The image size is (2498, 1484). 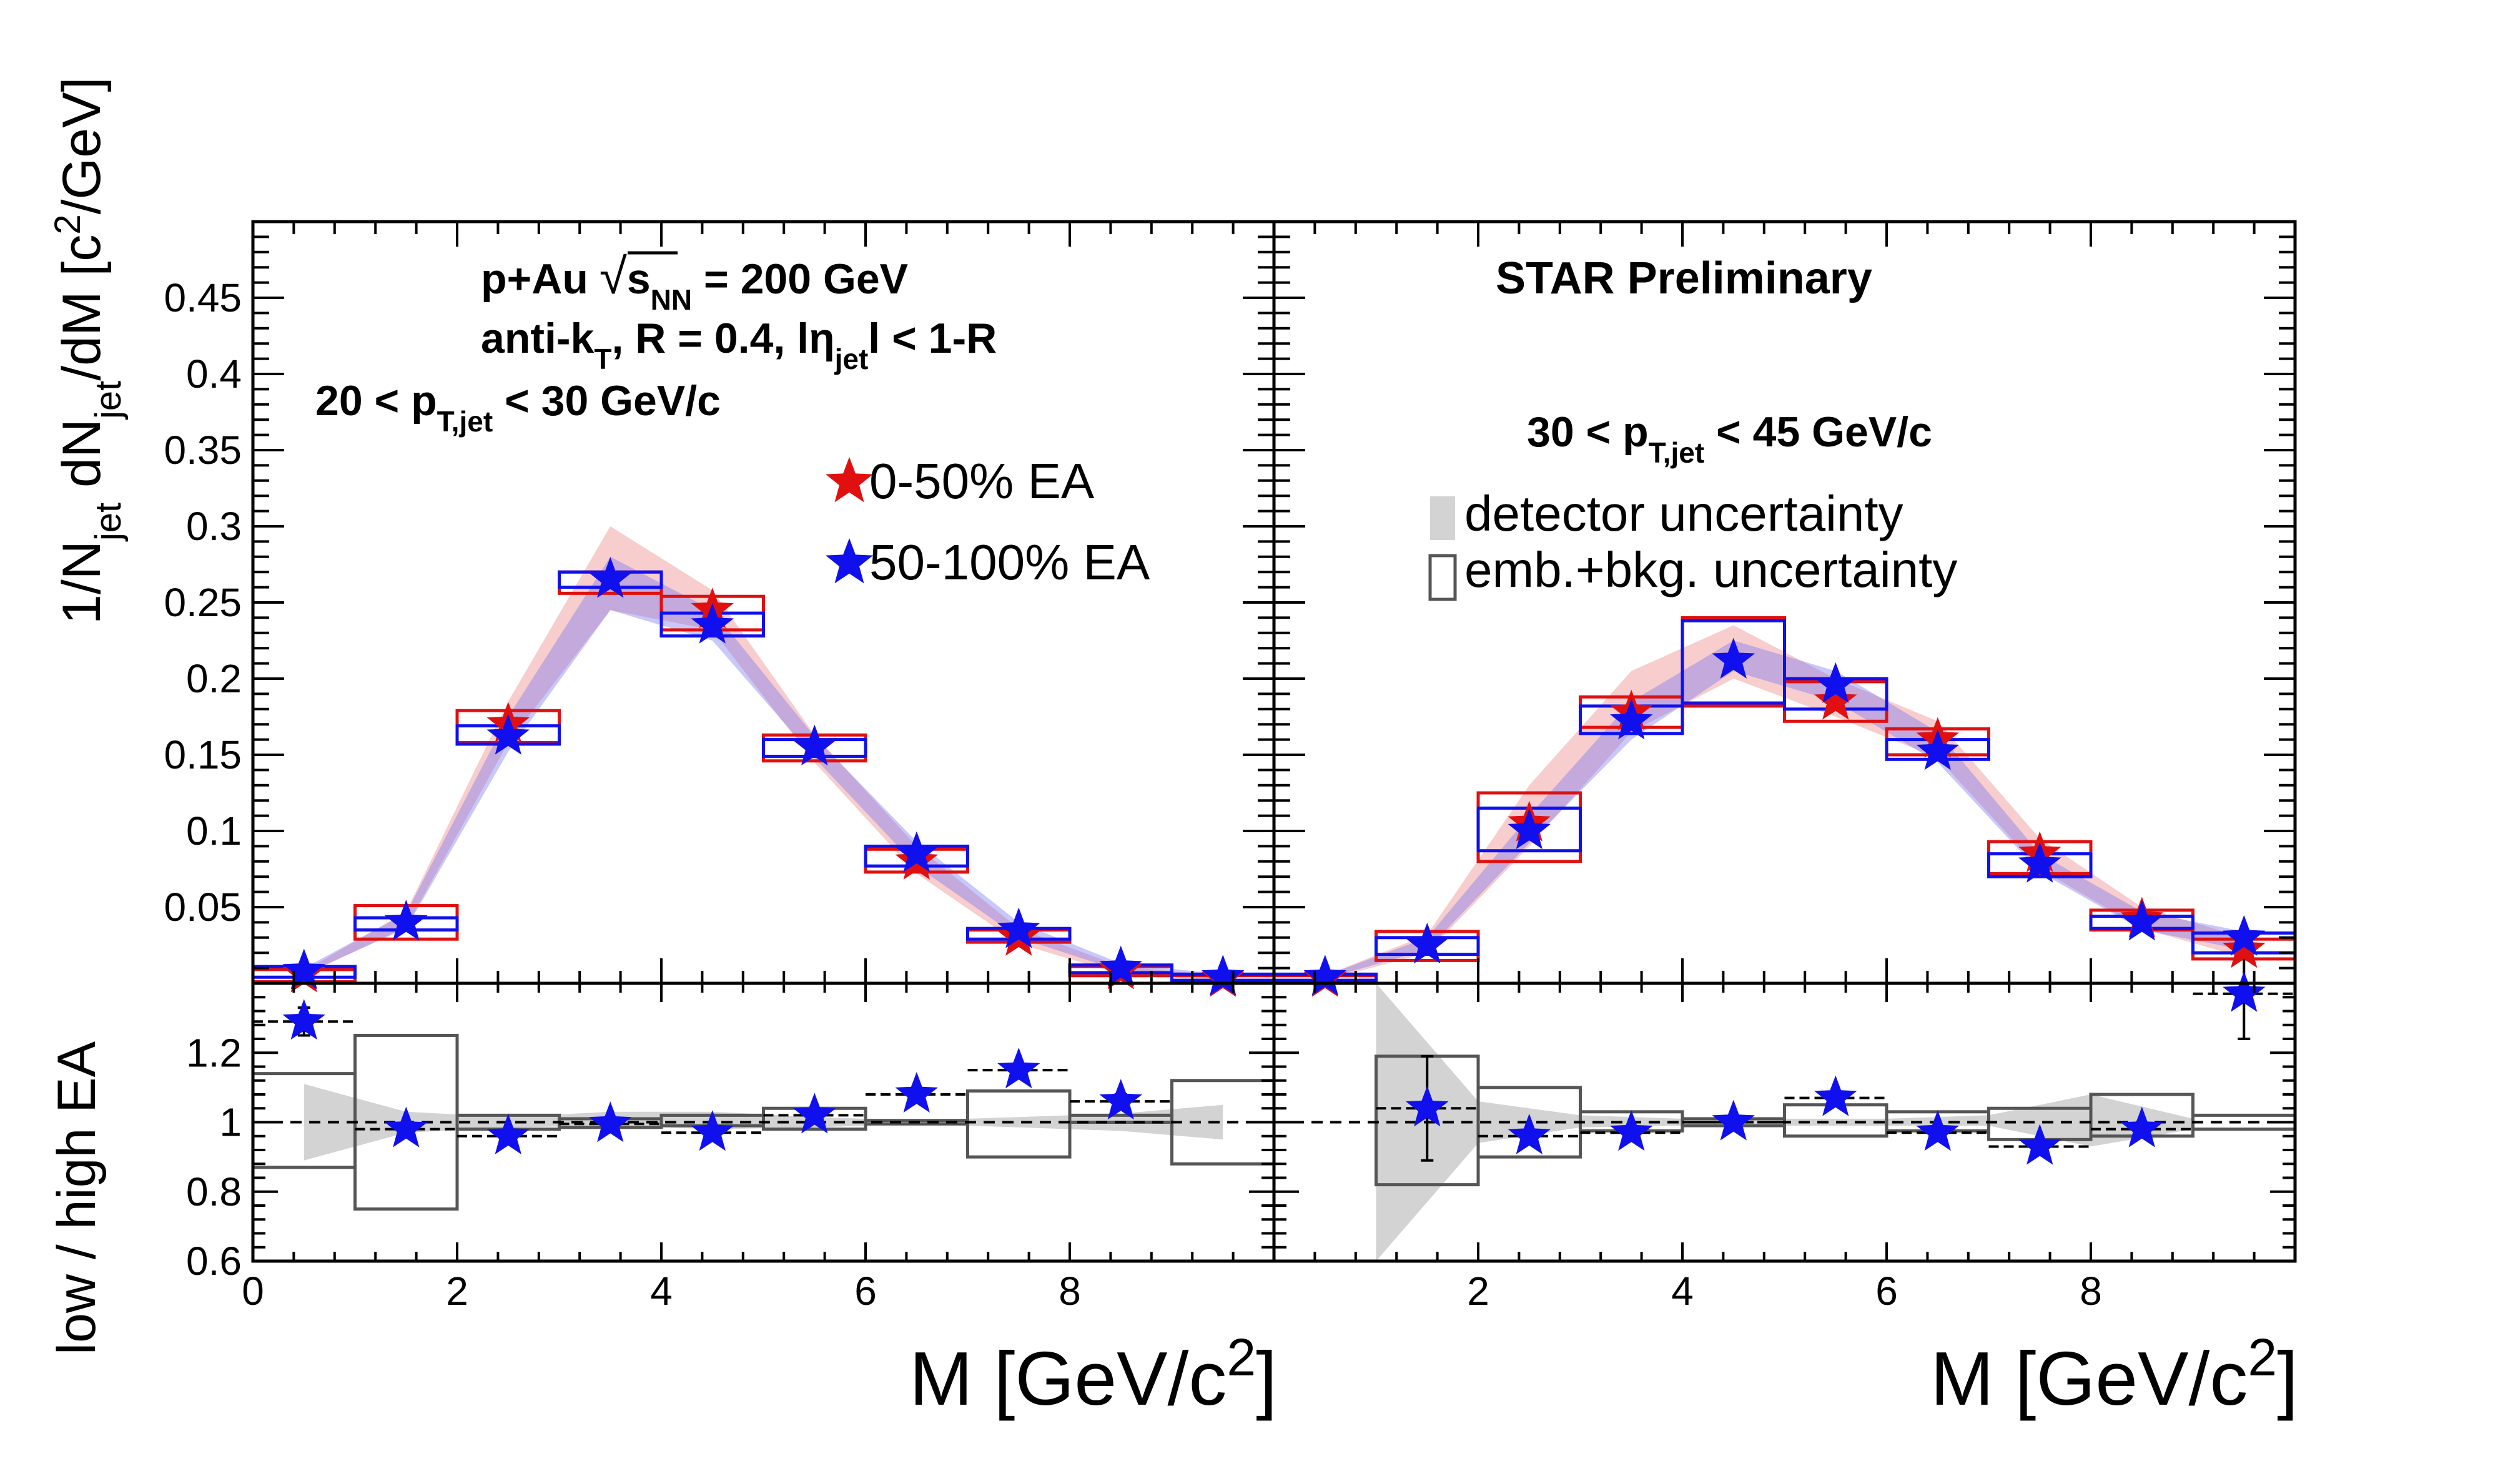 What do you see at coordinates (1070, 1291) in the screenshot?
I see `left-x-tick-label: 8` at bounding box center [1070, 1291].